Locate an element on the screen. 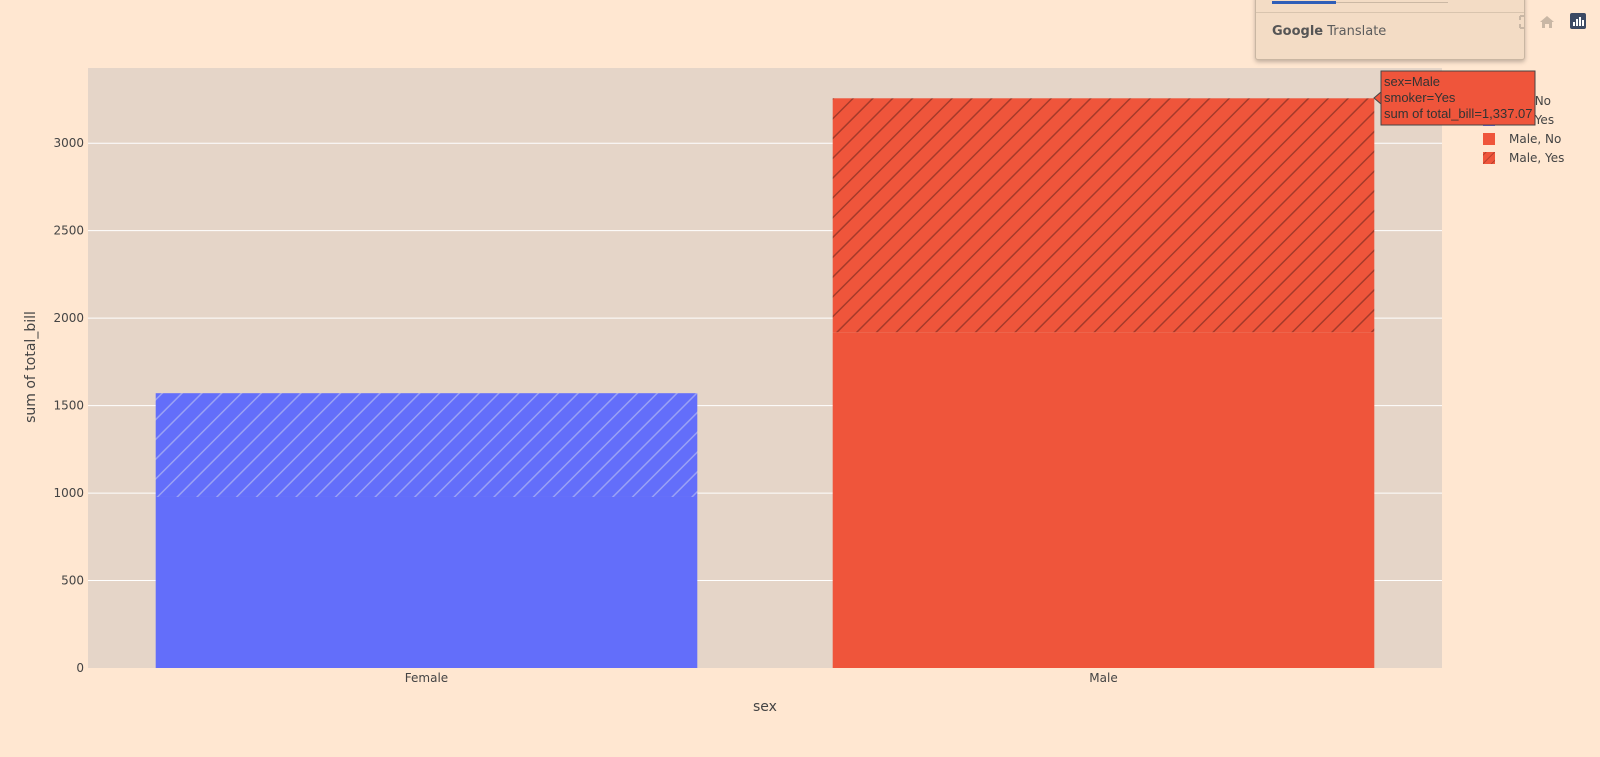 The height and width of the screenshot is (757, 1600). x-tick-label: Female is located at coordinates (426, 678).